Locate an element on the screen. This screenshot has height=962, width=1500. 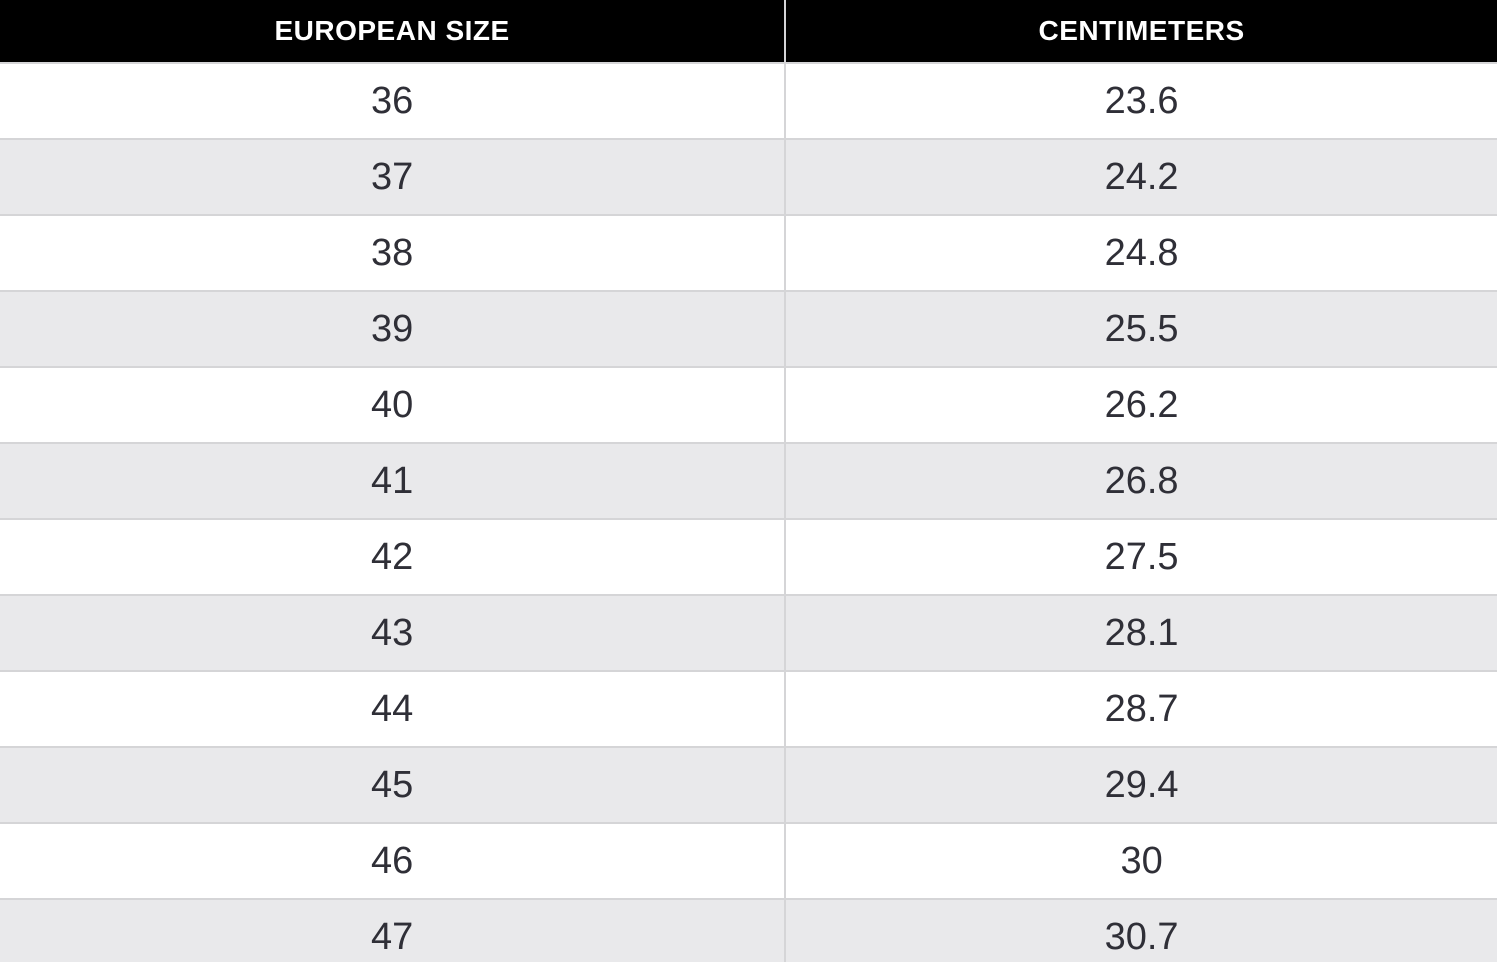
table-row: 46 30 is located at coordinates (748, 860).